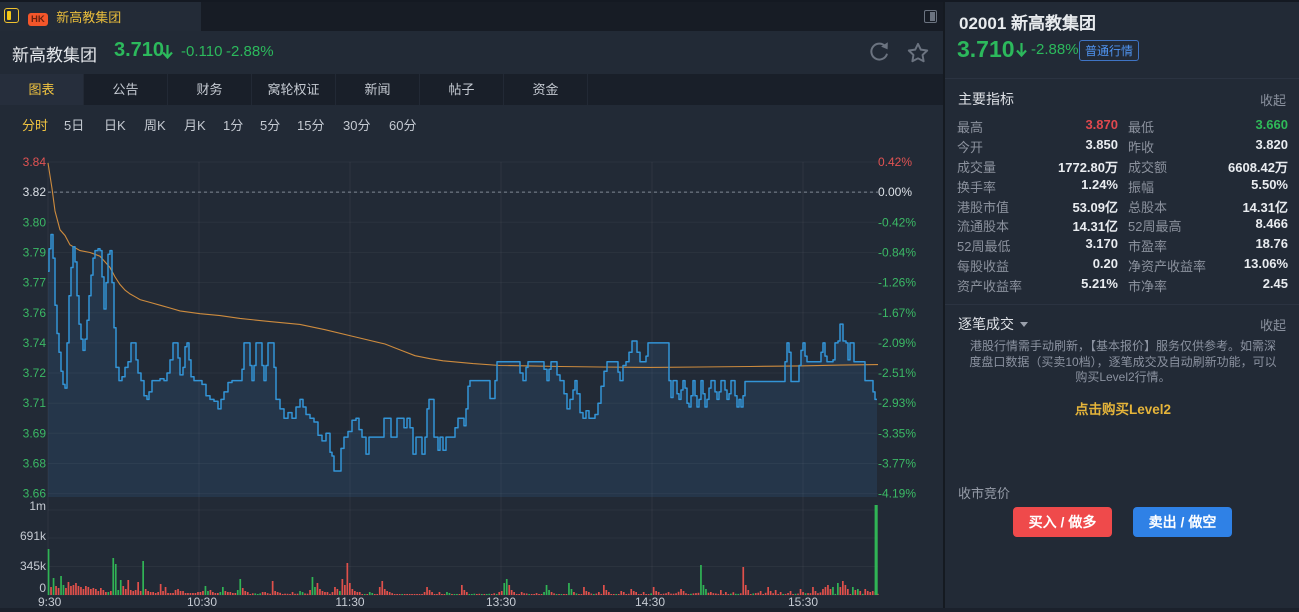  What do you see at coordinates (803, 602) in the screenshot?
I see `svg-text: 15:30` at bounding box center [803, 602].